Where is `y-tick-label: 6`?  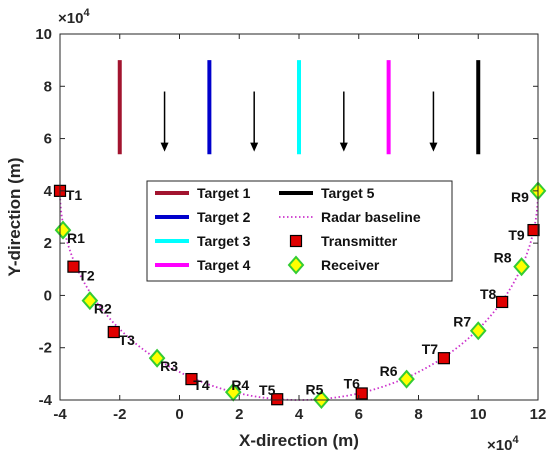
y-tick-label: 6 is located at coordinates (48, 139).